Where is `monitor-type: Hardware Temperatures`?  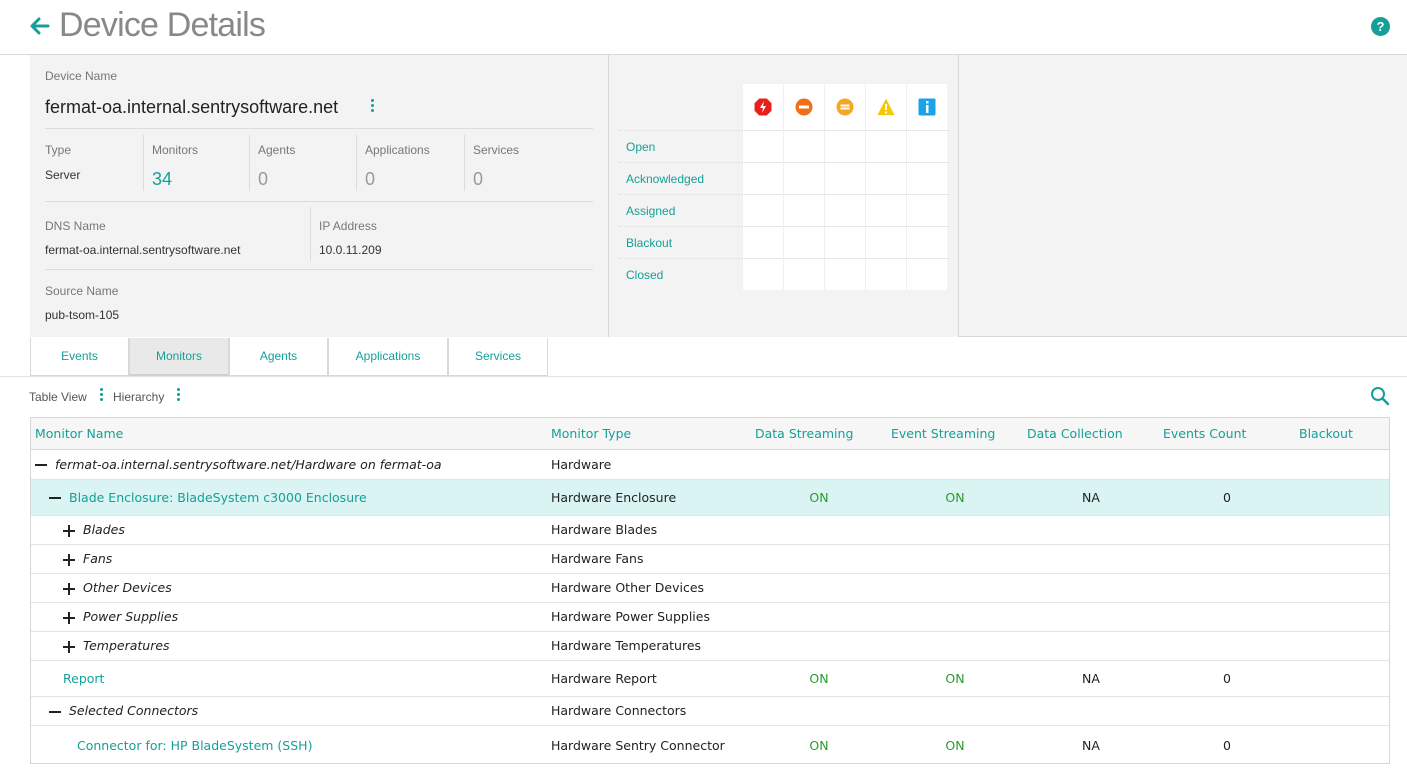
monitor-type: Hardware Temperatures is located at coordinates (626, 645).